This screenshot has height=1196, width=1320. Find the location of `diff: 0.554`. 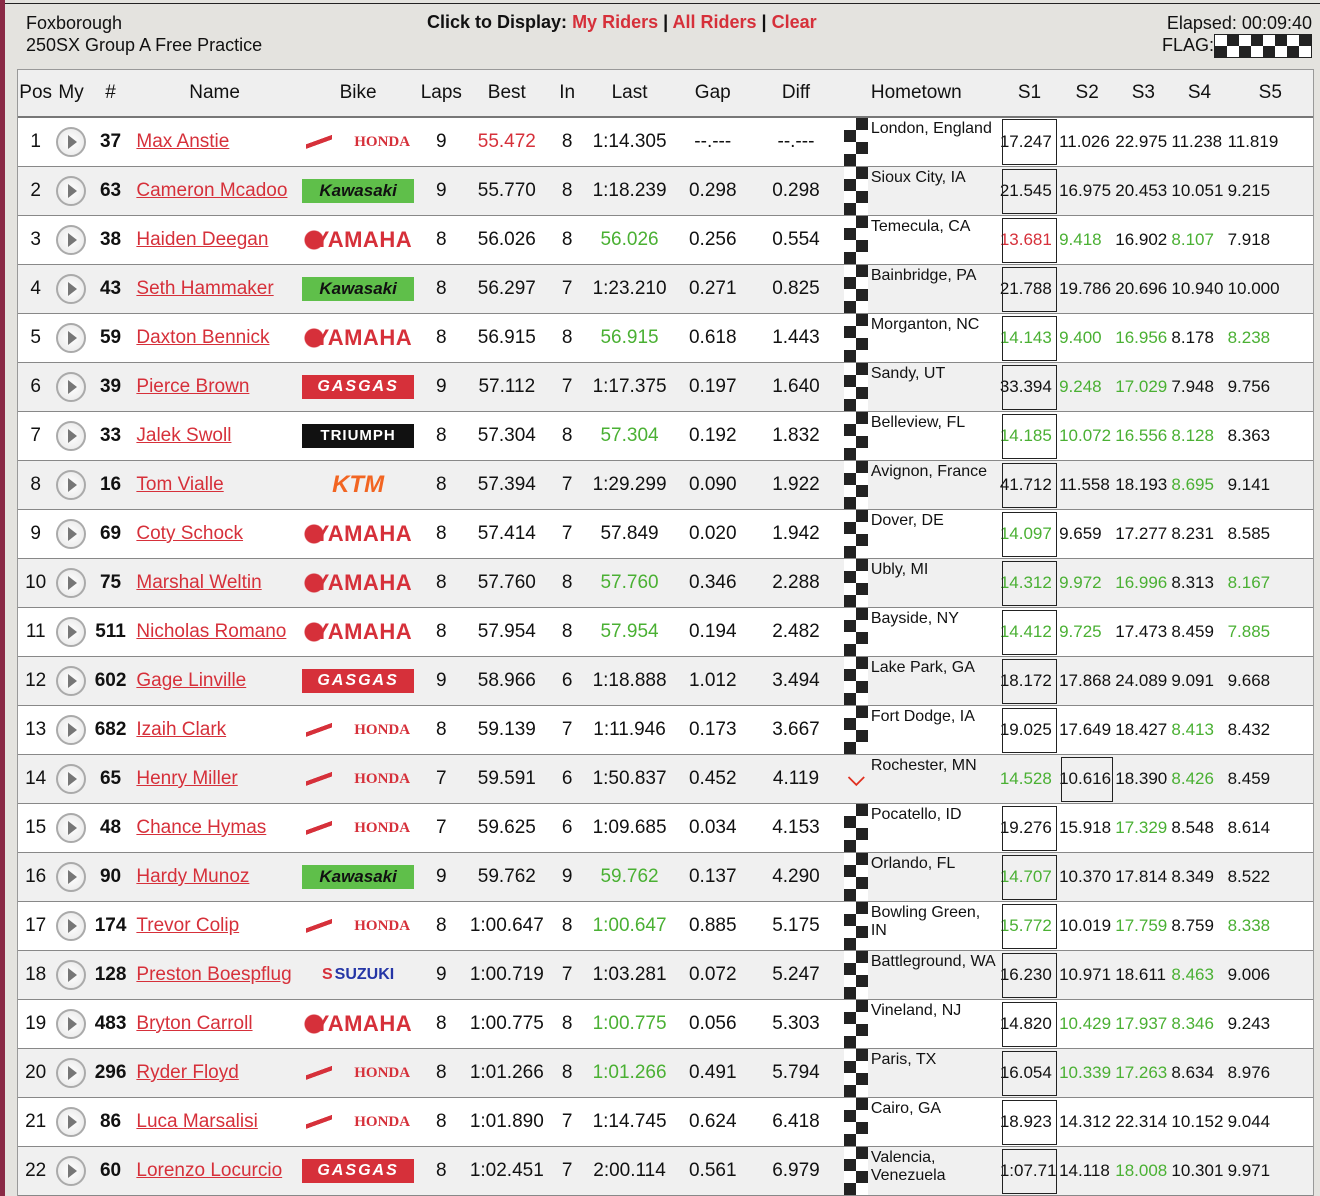

diff: 0.554 is located at coordinates (796, 240).